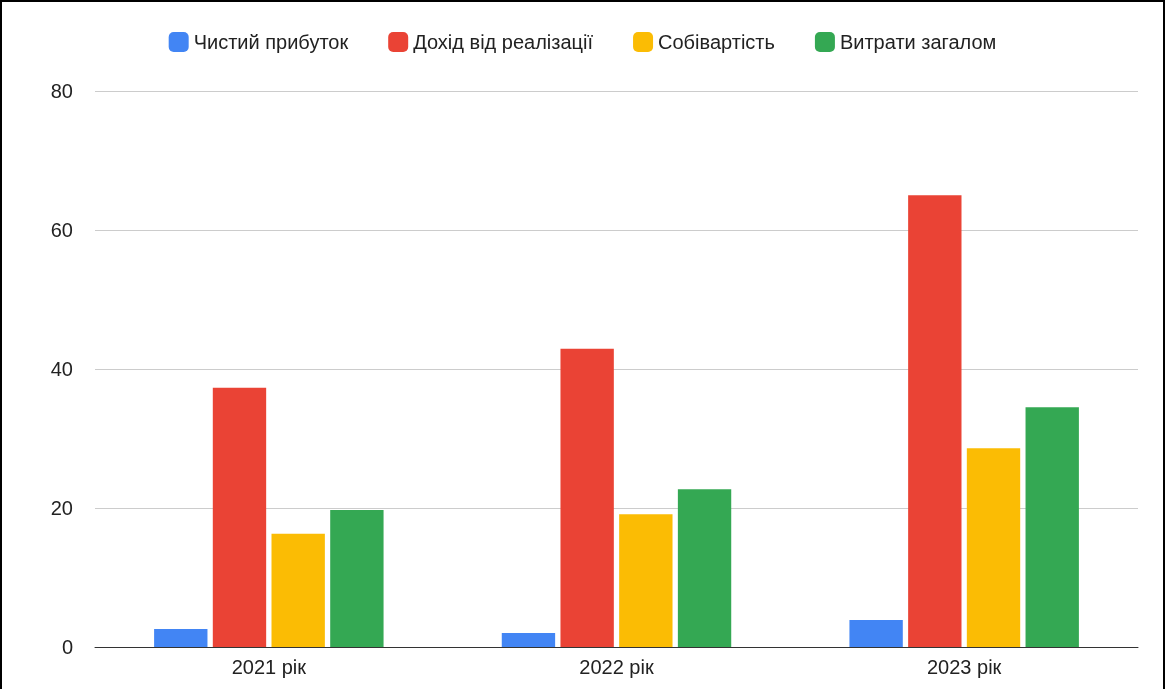 The image size is (1165, 689). What do you see at coordinates (61, 230) in the screenshot?
I see `y-tick-label: 60` at bounding box center [61, 230].